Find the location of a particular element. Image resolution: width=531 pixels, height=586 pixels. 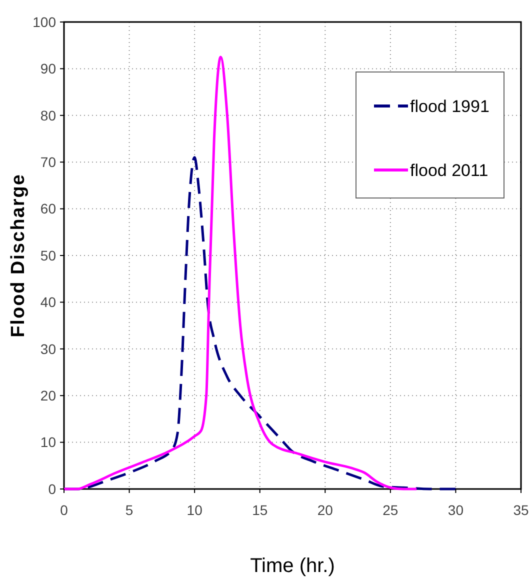

y-tick-label: 50 is located at coordinates (48, 255).